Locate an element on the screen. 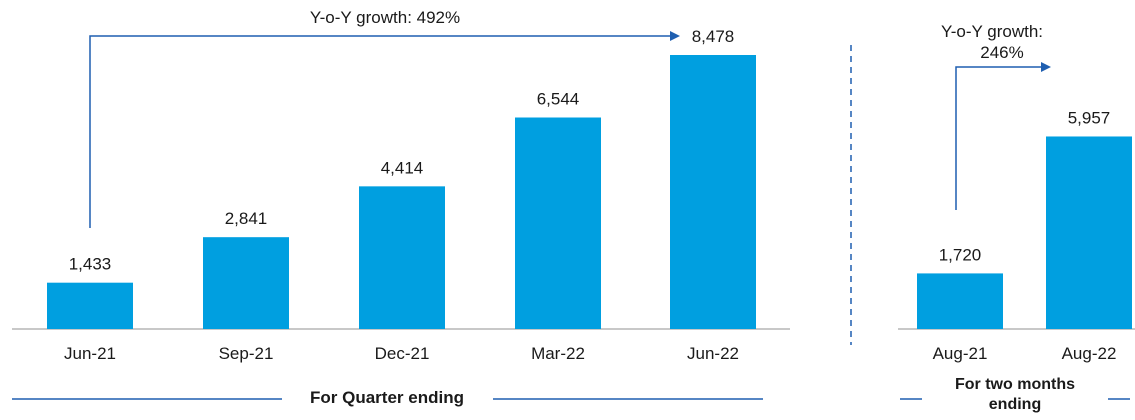 The image size is (1135, 420). data-label-aug-22: 5,957 is located at coordinates (1089, 117).